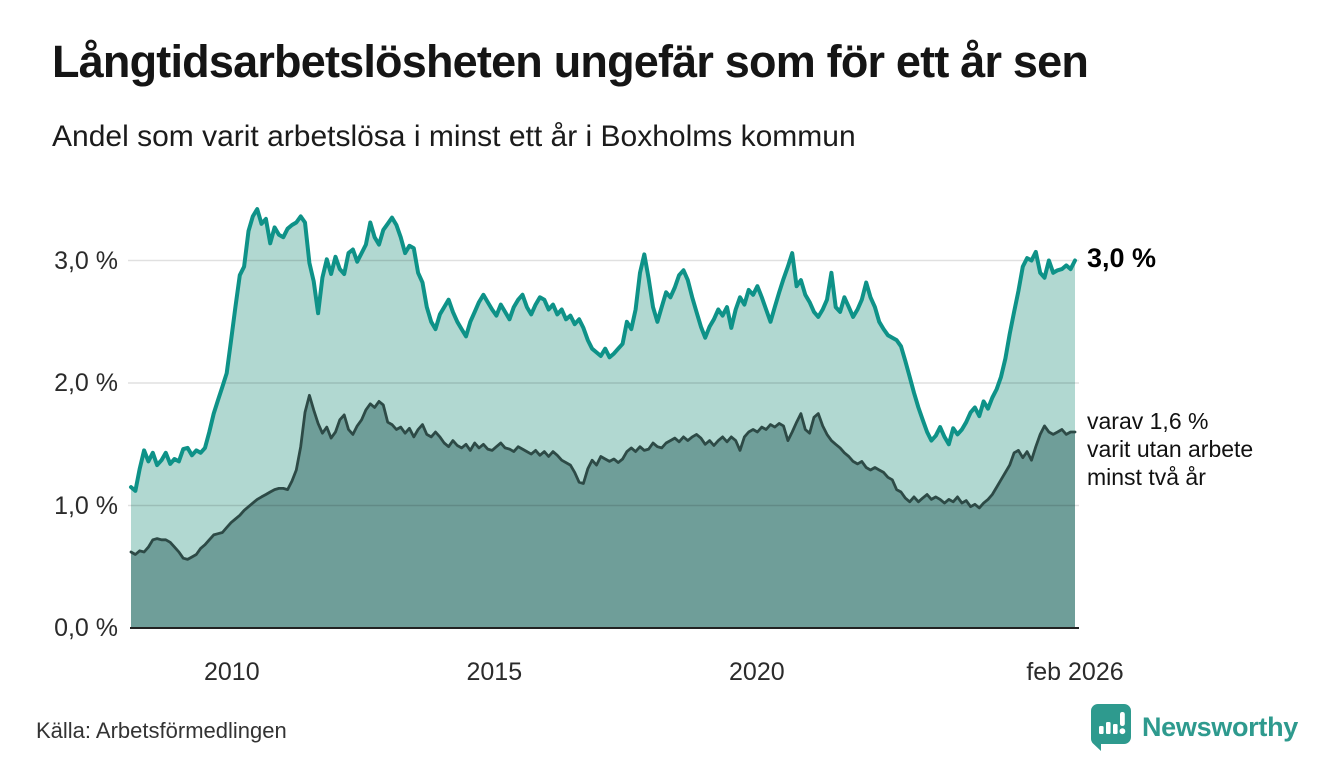 This screenshot has width=1340, height=780. What do you see at coordinates (161, 730) in the screenshot?
I see `source-note: Källa: Arbetsförmedlingen` at bounding box center [161, 730].